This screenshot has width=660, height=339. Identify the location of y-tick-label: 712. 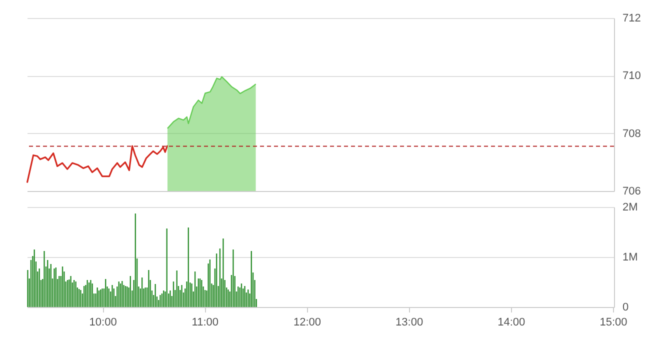
(631, 18).